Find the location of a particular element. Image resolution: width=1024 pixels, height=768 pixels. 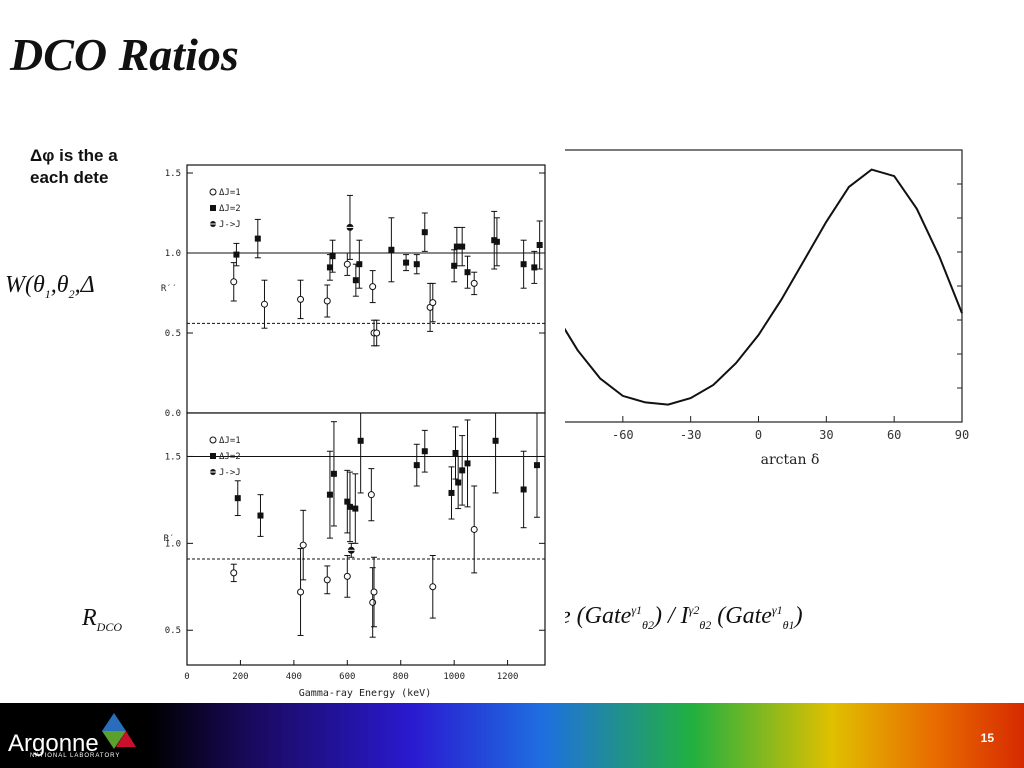

bullet-line-2: each dete is located at coordinates (69, 177).